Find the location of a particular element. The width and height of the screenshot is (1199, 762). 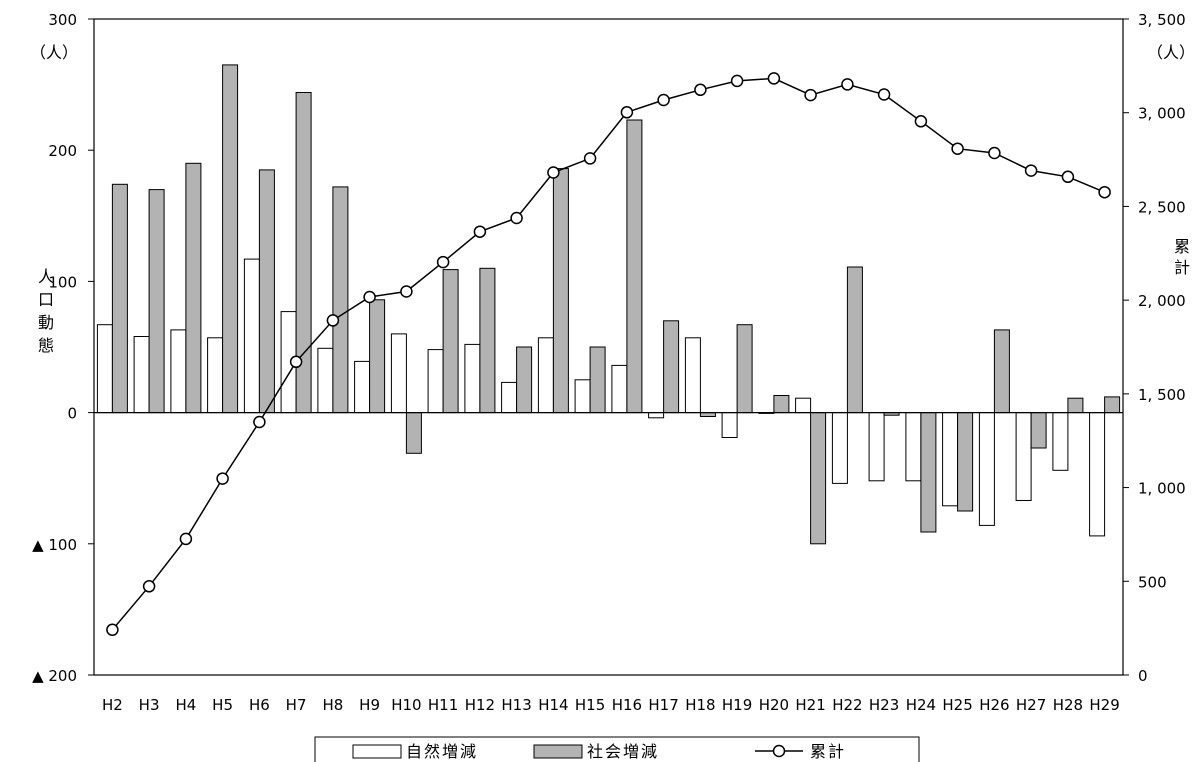

left-axis-label-char: 動 is located at coordinates (46, 322).